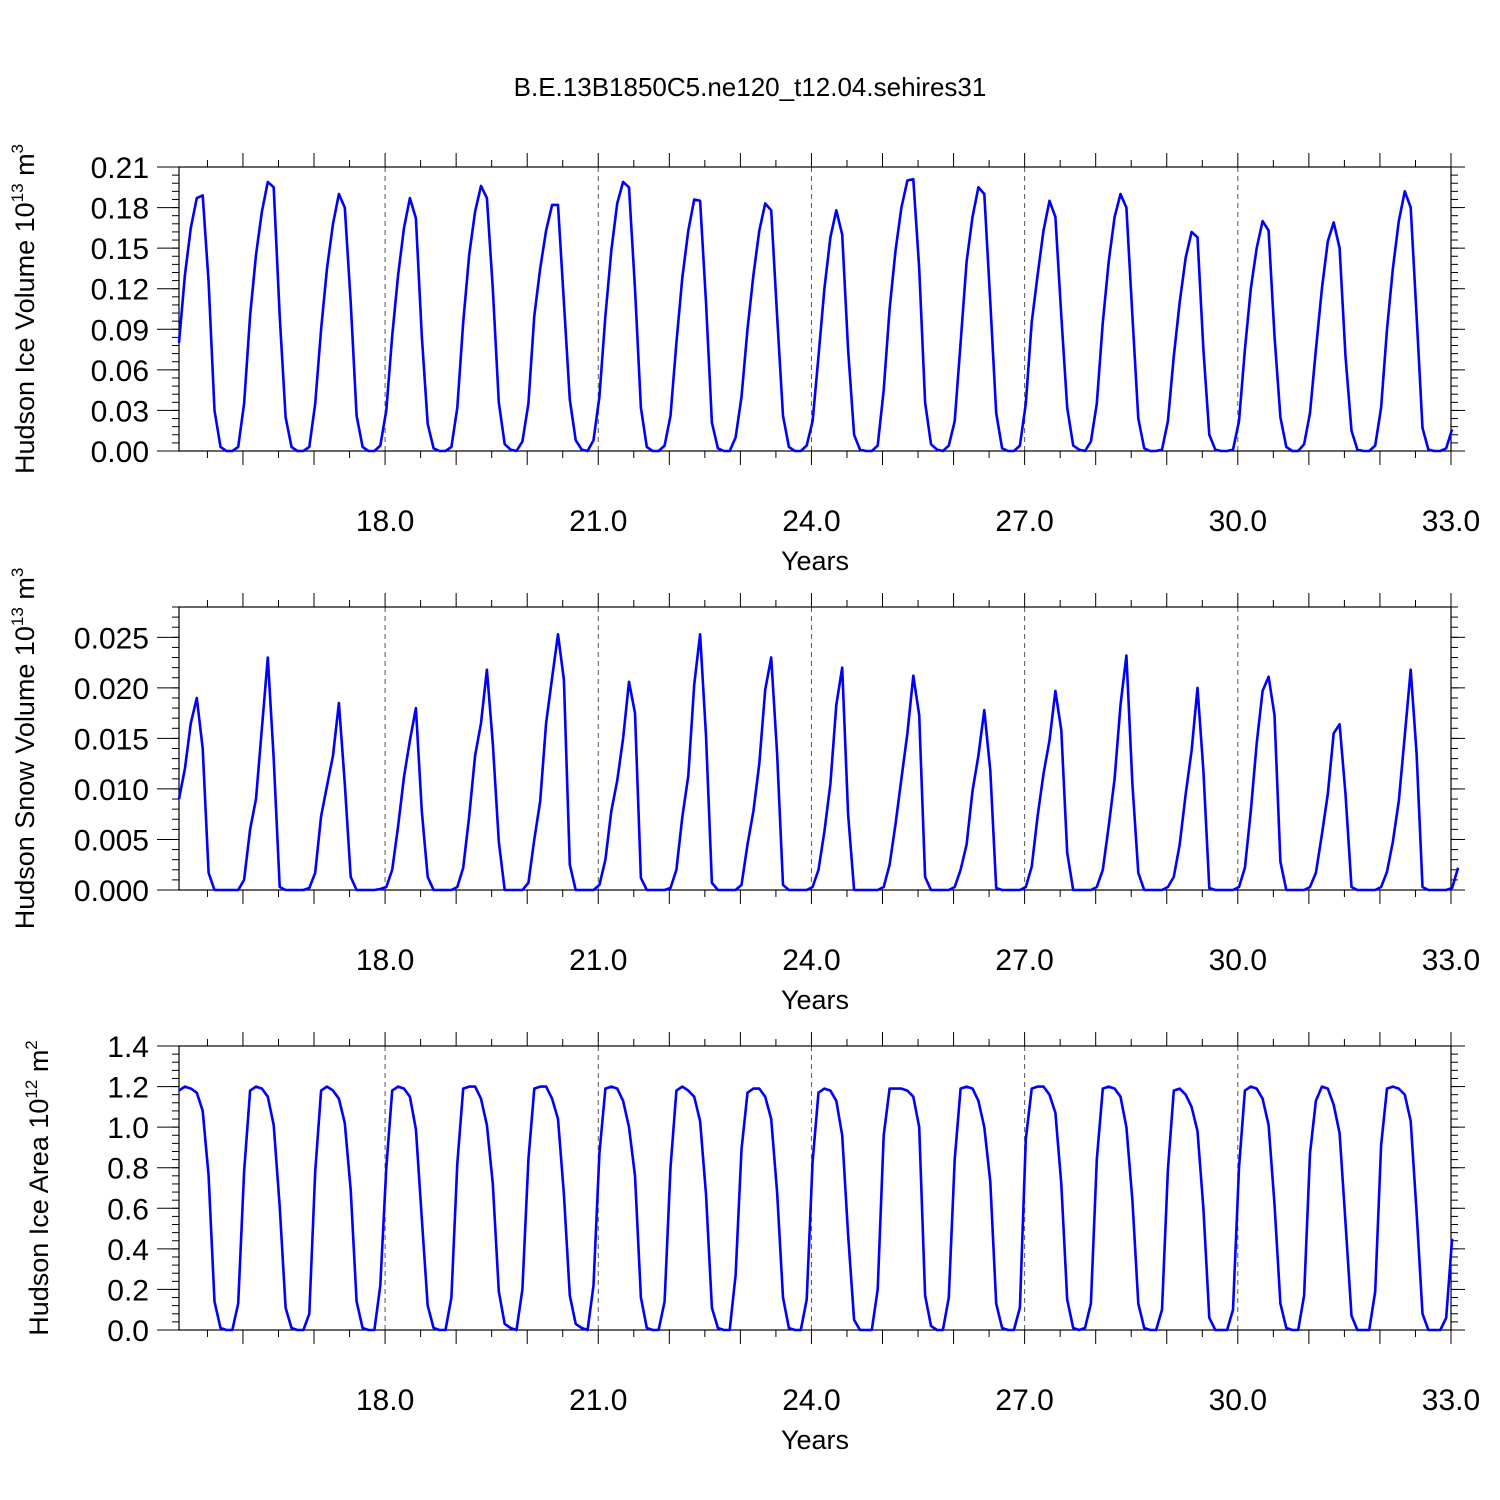 The height and width of the screenshot is (1500, 1500). Describe the element at coordinates (111, 840) in the screenshot. I see `y-tick-label: 0.005` at that location.